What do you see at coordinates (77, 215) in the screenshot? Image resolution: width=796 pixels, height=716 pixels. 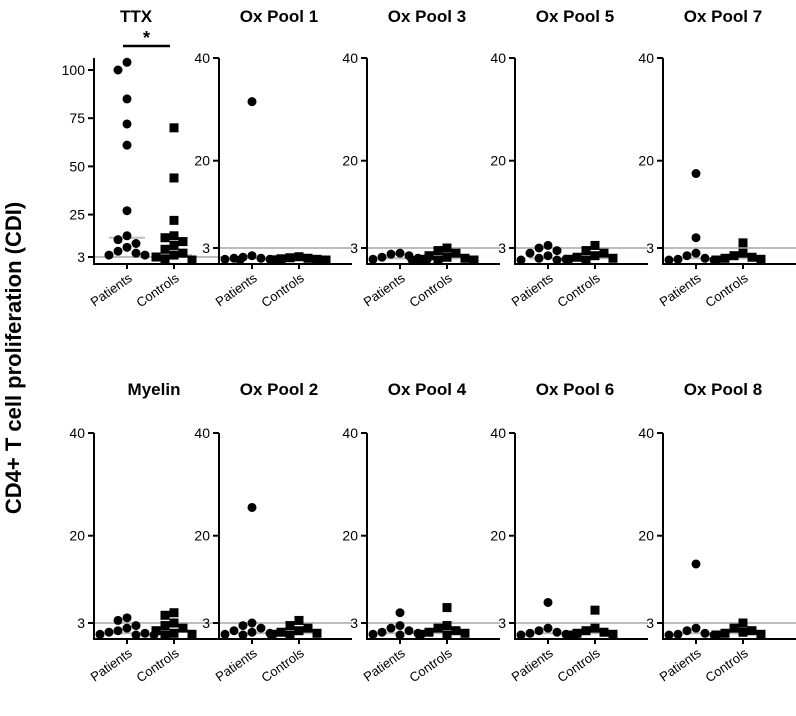 I see `y-tick-label: 25` at bounding box center [77, 215].